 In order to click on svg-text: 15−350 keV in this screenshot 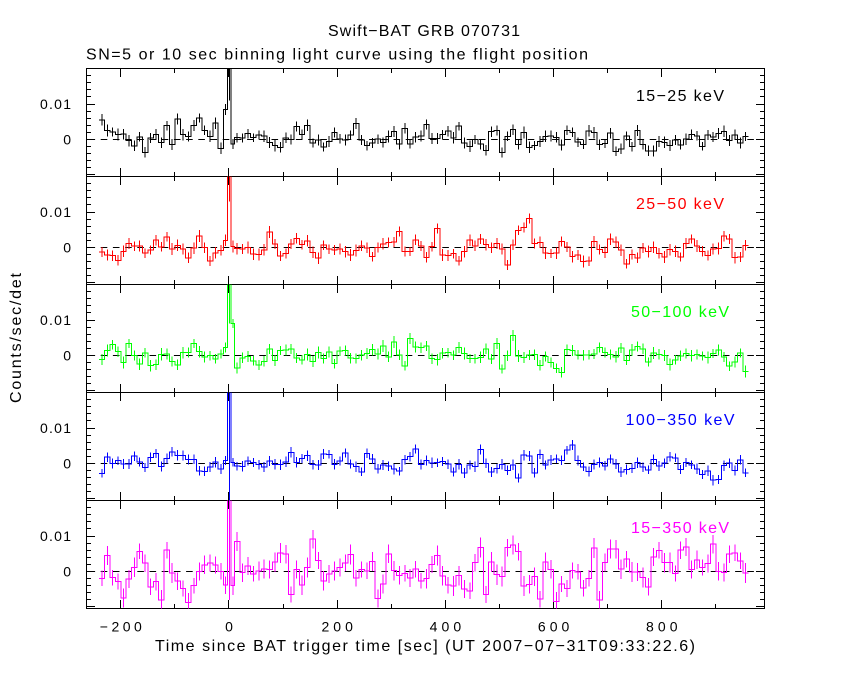, I will do `click(680, 528)`.